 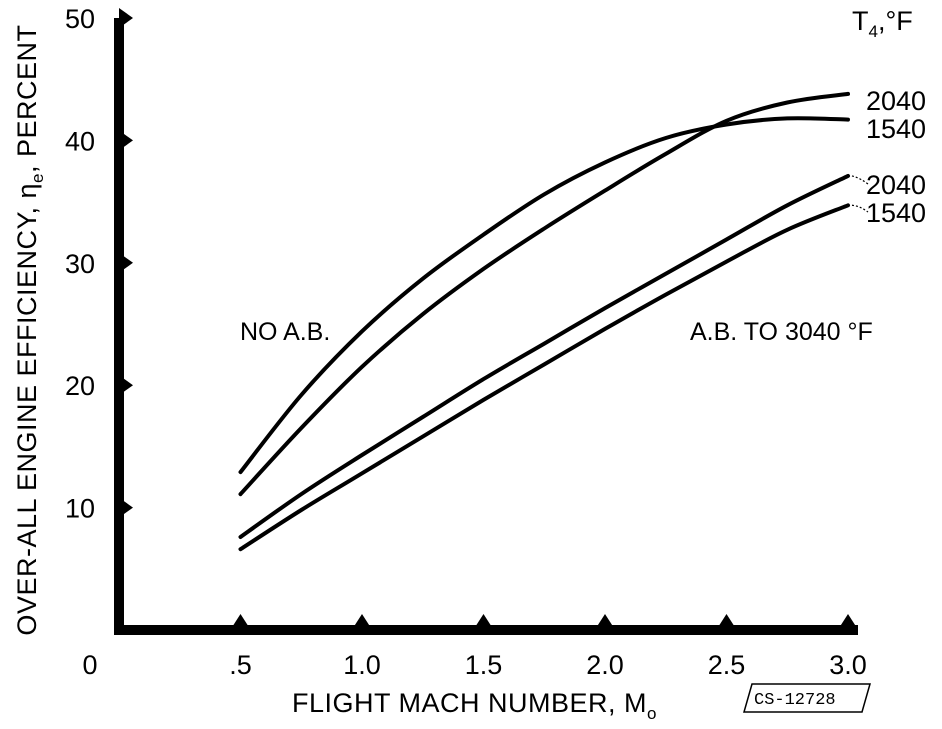 What do you see at coordinates (80, 141) in the screenshot?
I see `y-tick-label: 40` at bounding box center [80, 141].